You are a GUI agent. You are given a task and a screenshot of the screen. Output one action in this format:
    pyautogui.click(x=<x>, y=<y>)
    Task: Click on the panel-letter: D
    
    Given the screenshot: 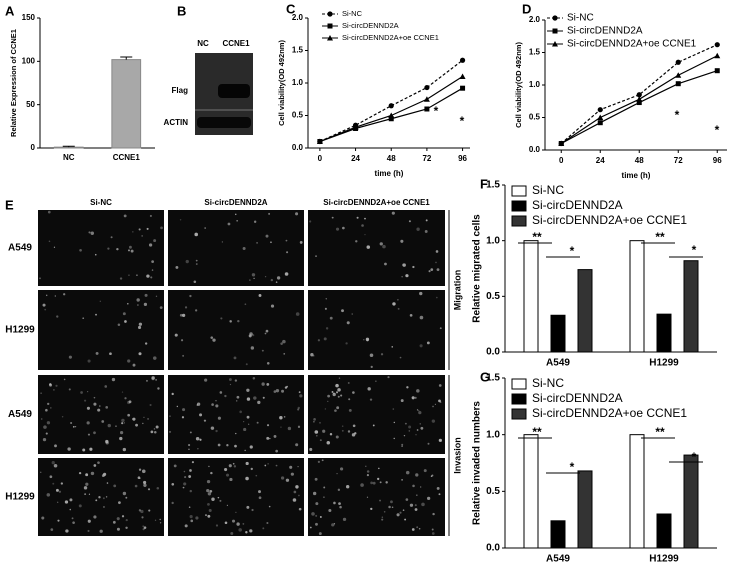 What is the action you would take?
    pyautogui.click(x=526, y=8)
    